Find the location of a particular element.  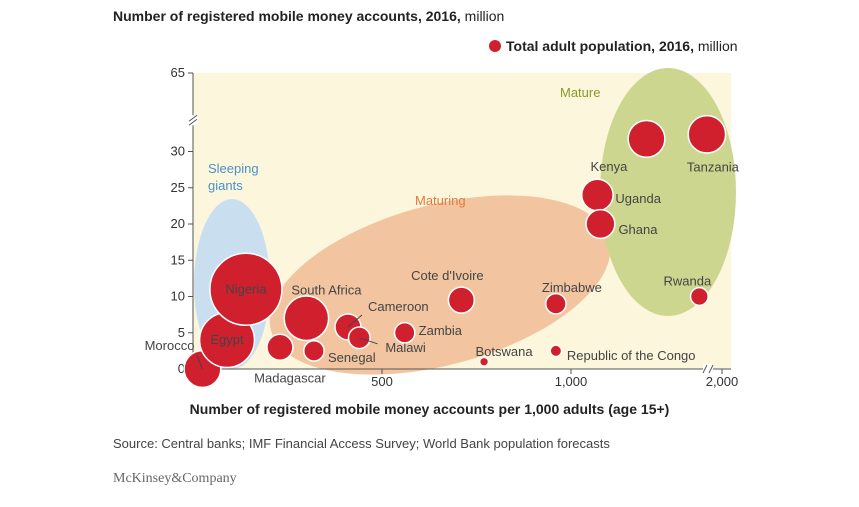

legend-bubble-icon is located at coordinates (495, 46).